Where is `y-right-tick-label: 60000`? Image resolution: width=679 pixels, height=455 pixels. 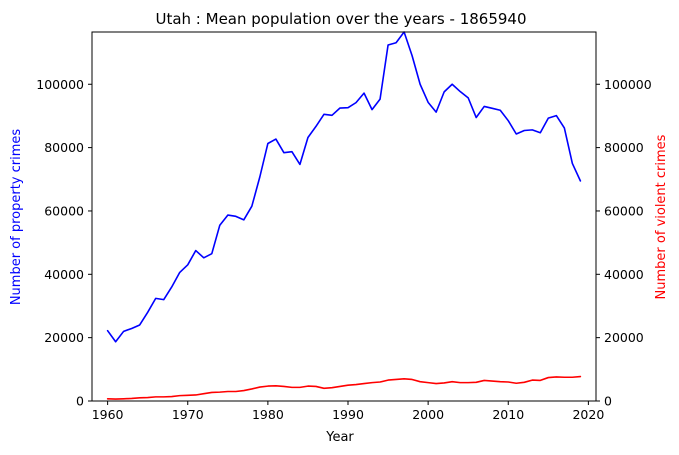 y-right-tick-label: 60000 is located at coordinates (624, 210).